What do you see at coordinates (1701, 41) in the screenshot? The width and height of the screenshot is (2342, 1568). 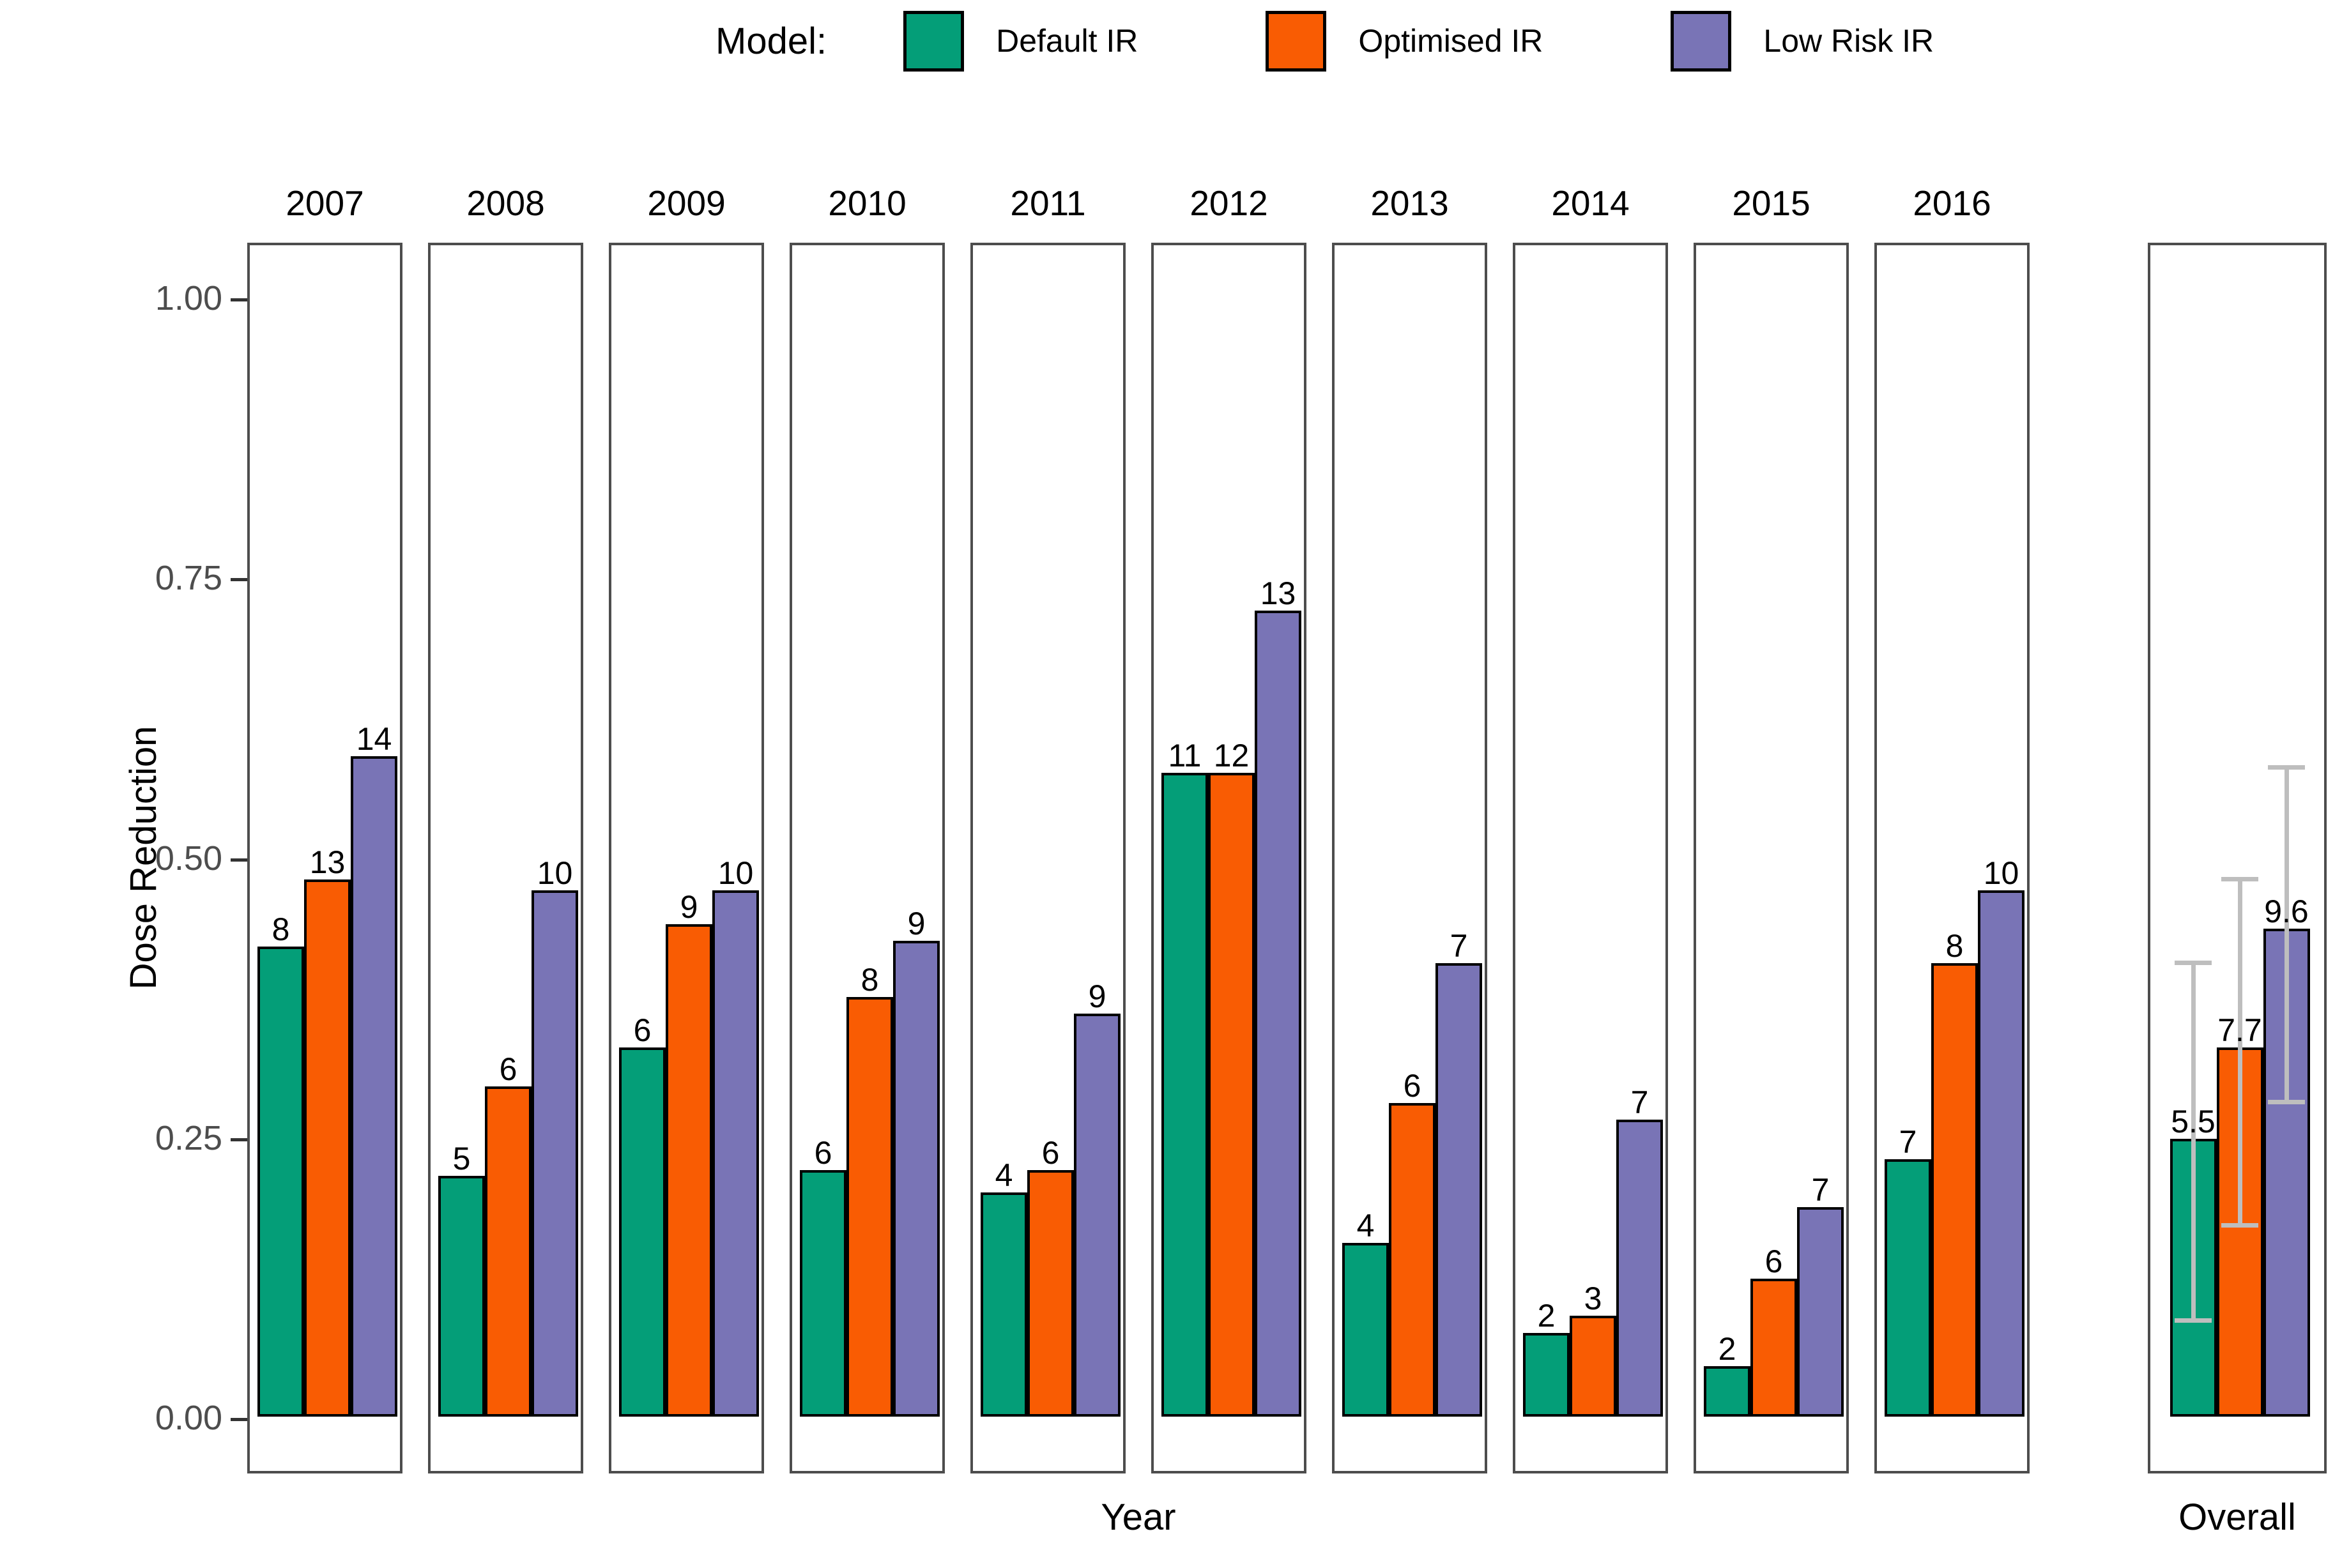 I see `legend-swatch-low-risk-ir` at bounding box center [1701, 41].